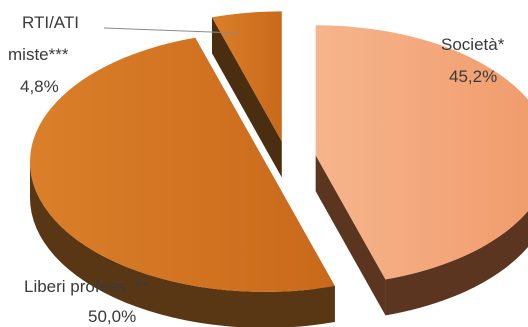  I want to click on slice-societa-rim, so click(456, 263).